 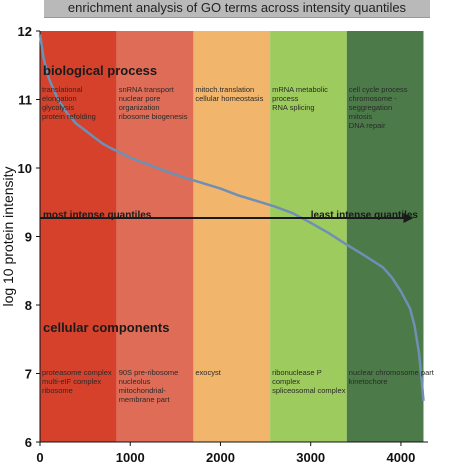 What do you see at coordinates (367, 125) in the screenshot?
I see `bp-term: DNA repair` at bounding box center [367, 125].